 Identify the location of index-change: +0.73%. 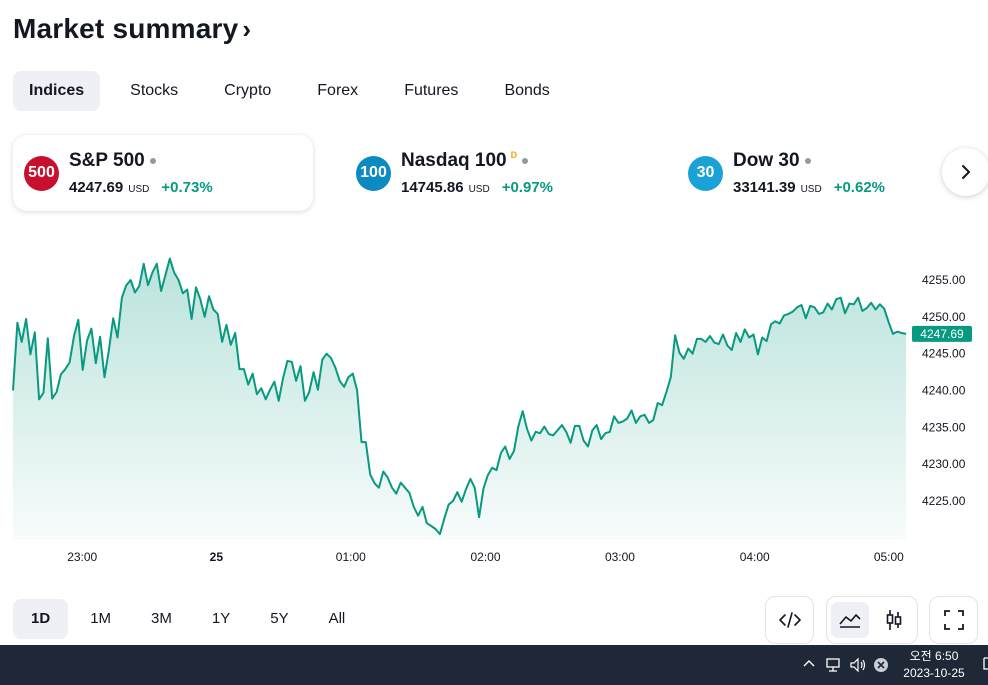
(187, 187).